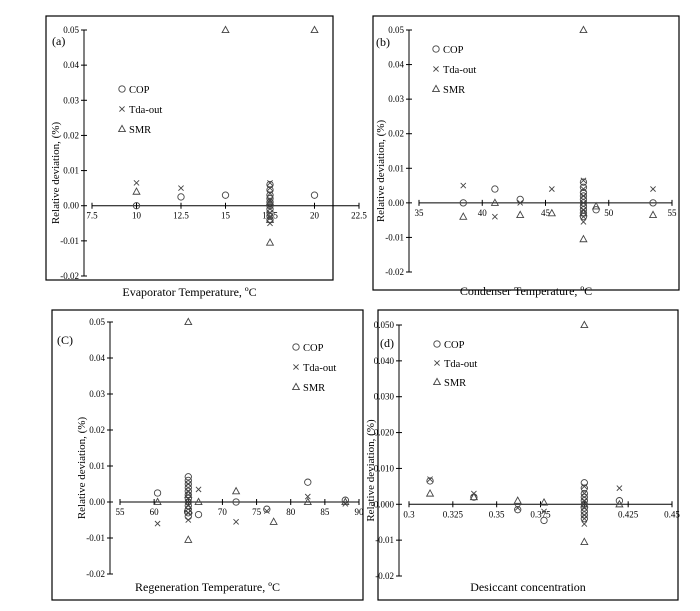 The height and width of the screenshot is (611, 700). Describe the element at coordinates (71, 206) in the screenshot. I see `y-tick-label: 0.00` at that location.